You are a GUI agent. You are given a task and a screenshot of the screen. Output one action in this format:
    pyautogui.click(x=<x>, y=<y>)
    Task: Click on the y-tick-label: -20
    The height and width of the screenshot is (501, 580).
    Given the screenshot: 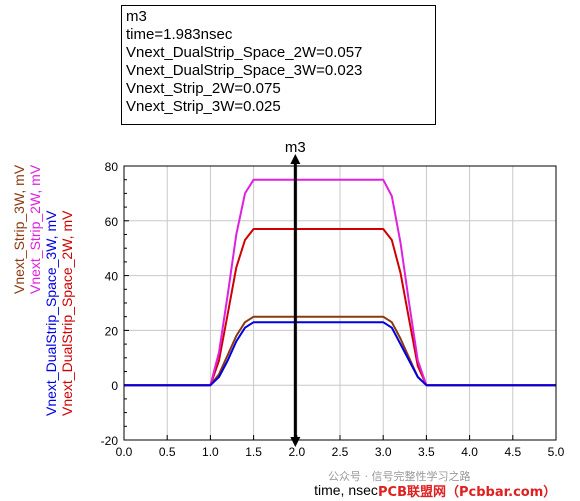 What is the action you would take?
    pyautogui.click(x=110, y=441)
    